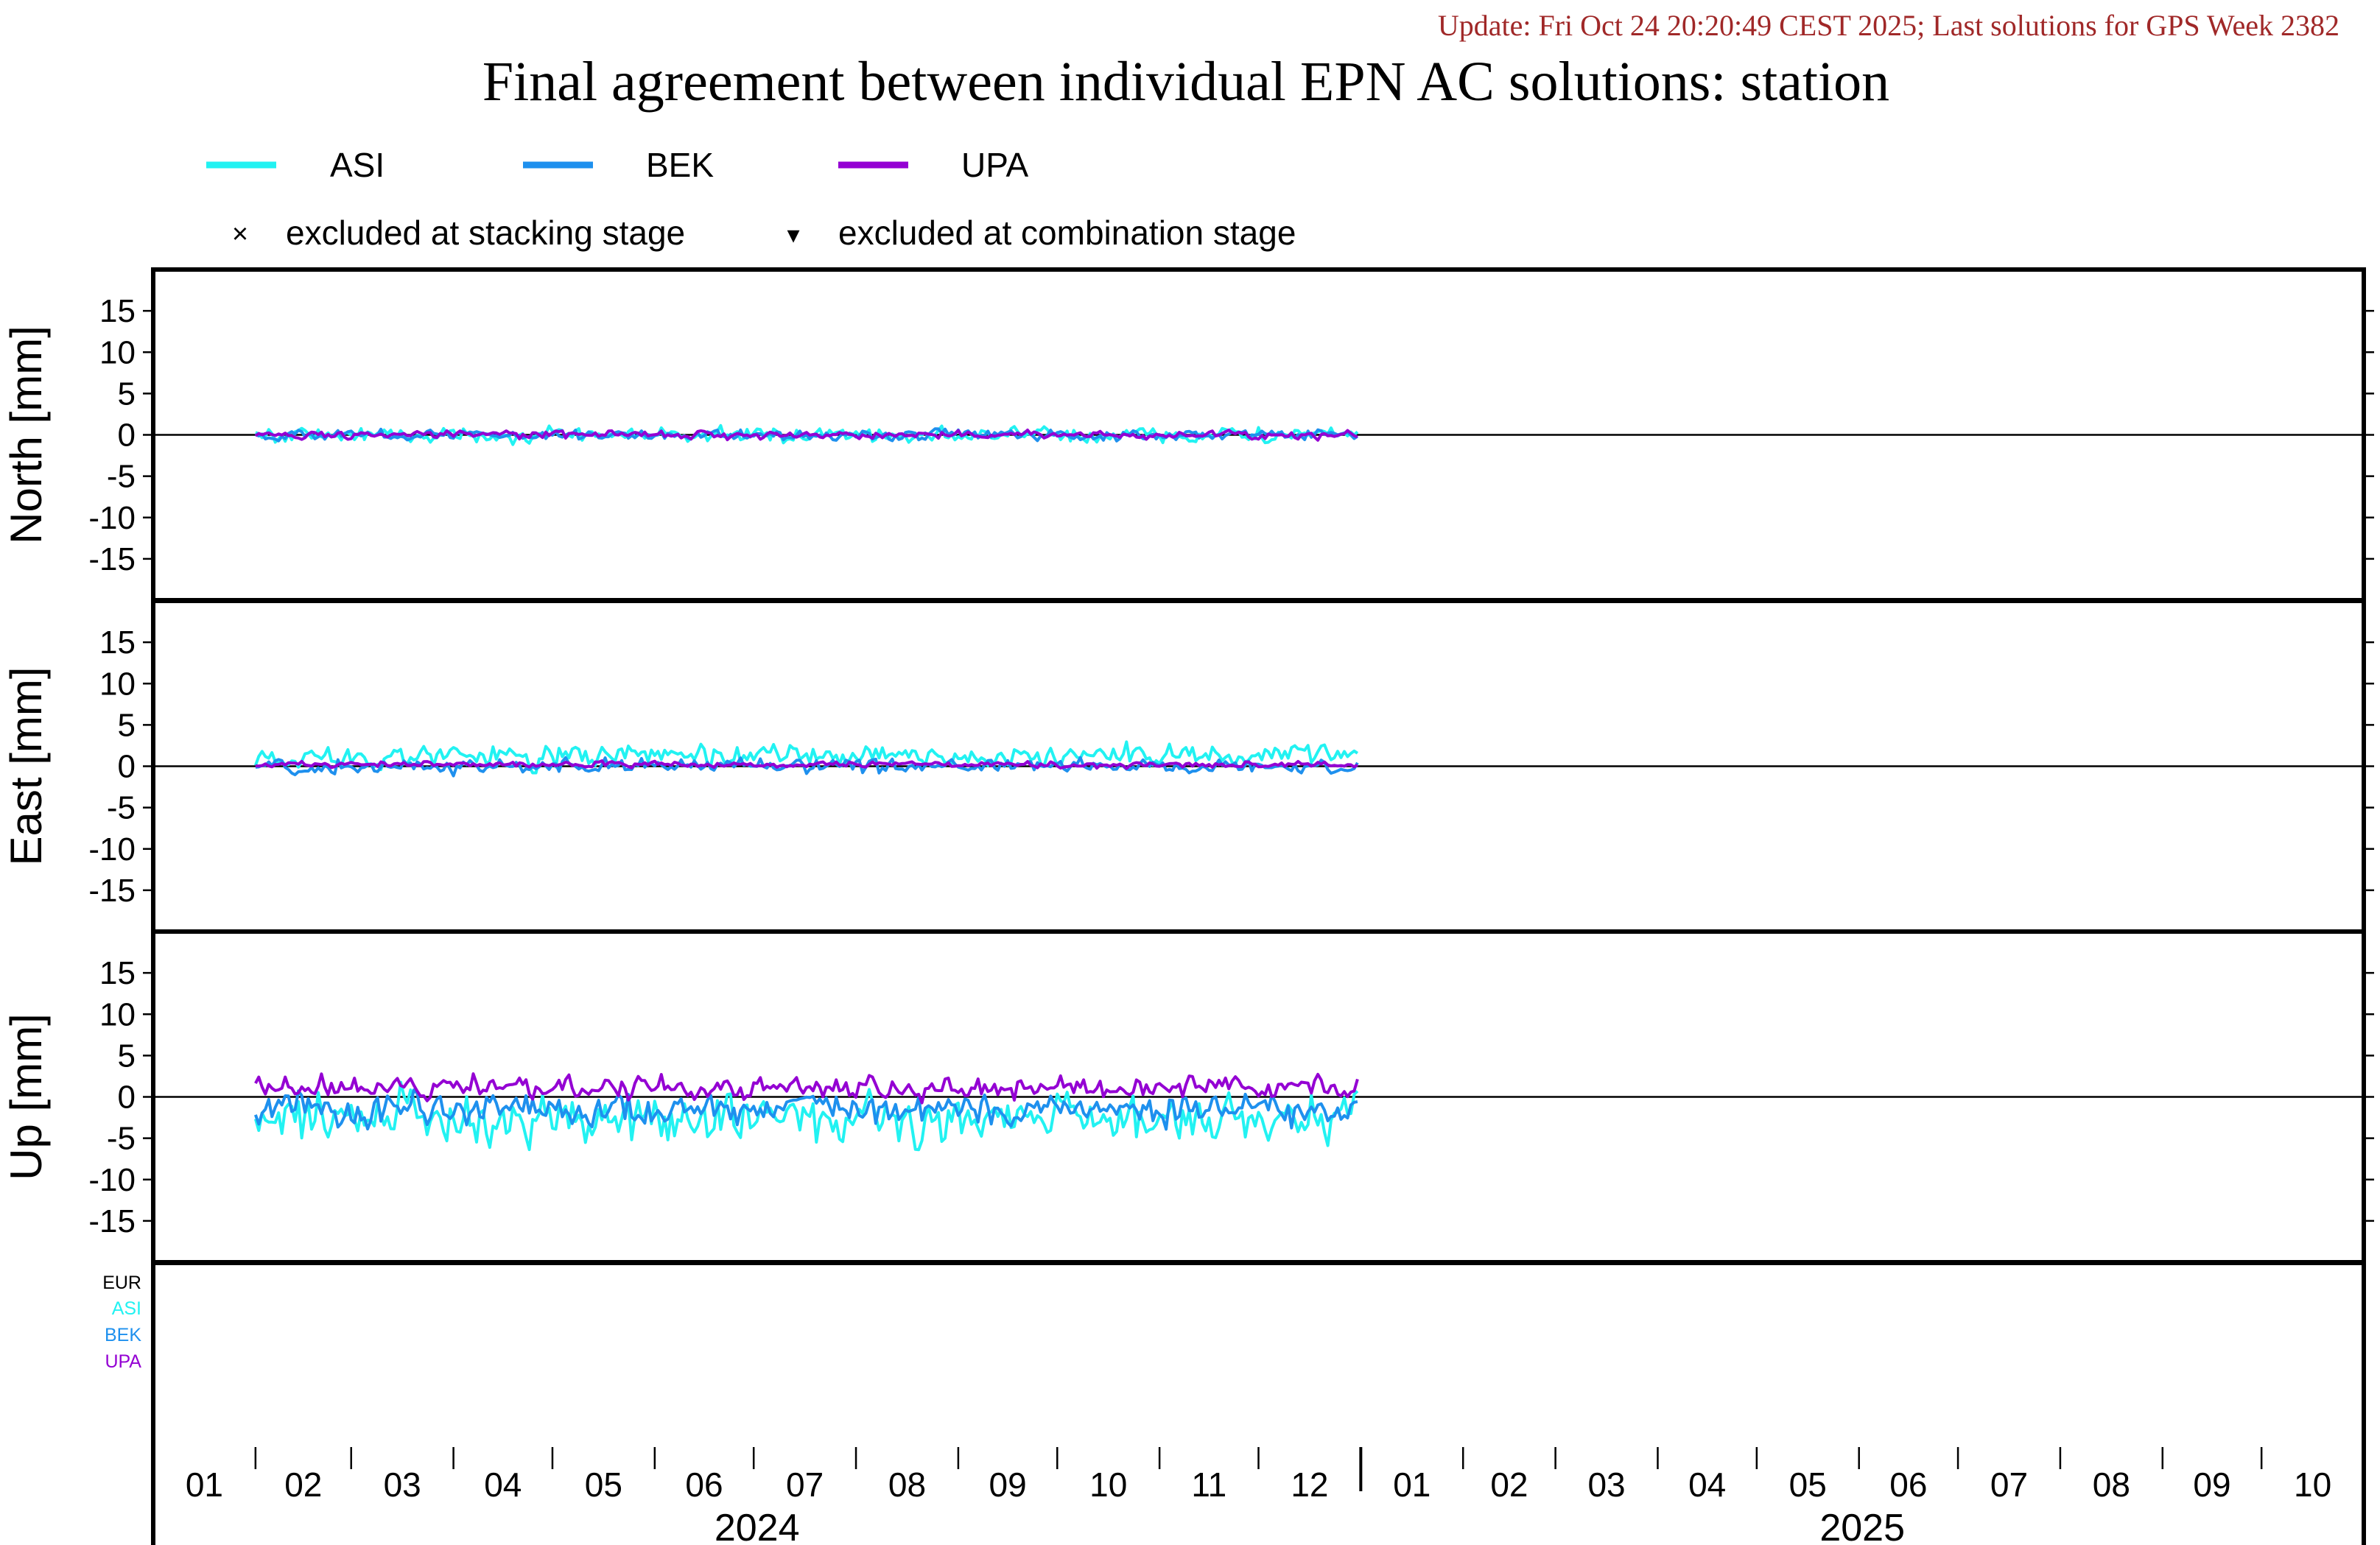 The width and height of the screenshot is (2380, 1545). I want to click on legend-label-upa: UPA, so click(994, 165).